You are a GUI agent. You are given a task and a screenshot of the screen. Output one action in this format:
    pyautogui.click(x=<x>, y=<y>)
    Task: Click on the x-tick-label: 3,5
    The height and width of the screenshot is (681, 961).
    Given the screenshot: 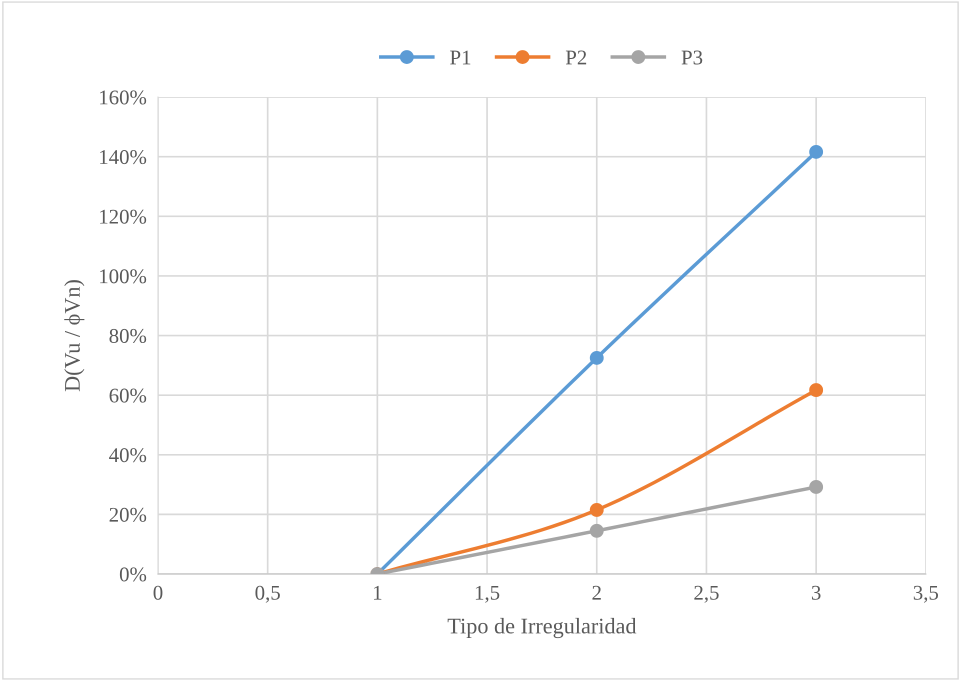 What is the action you would take?
    pyautogui.click(x=926, y=594)
    